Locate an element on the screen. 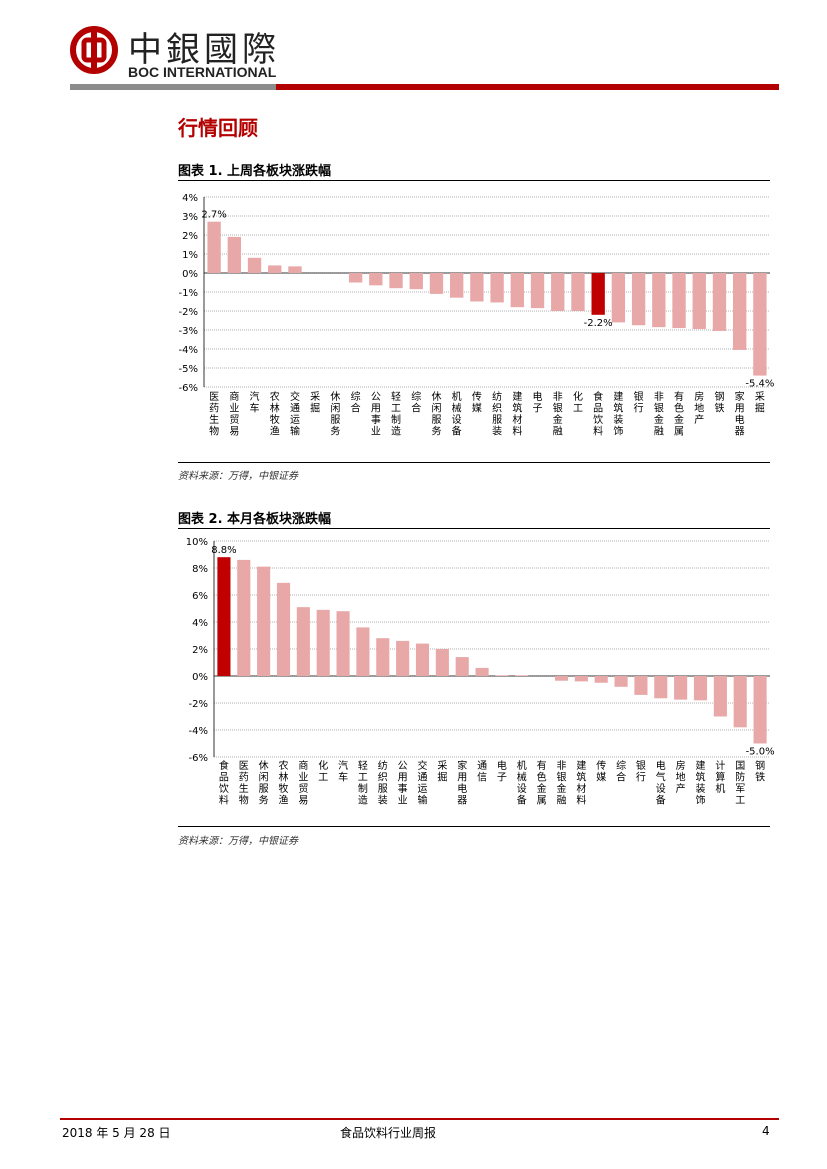 This screenshot has width=827, height=1169. category-label: 事 is located at coordinates (376, 419).